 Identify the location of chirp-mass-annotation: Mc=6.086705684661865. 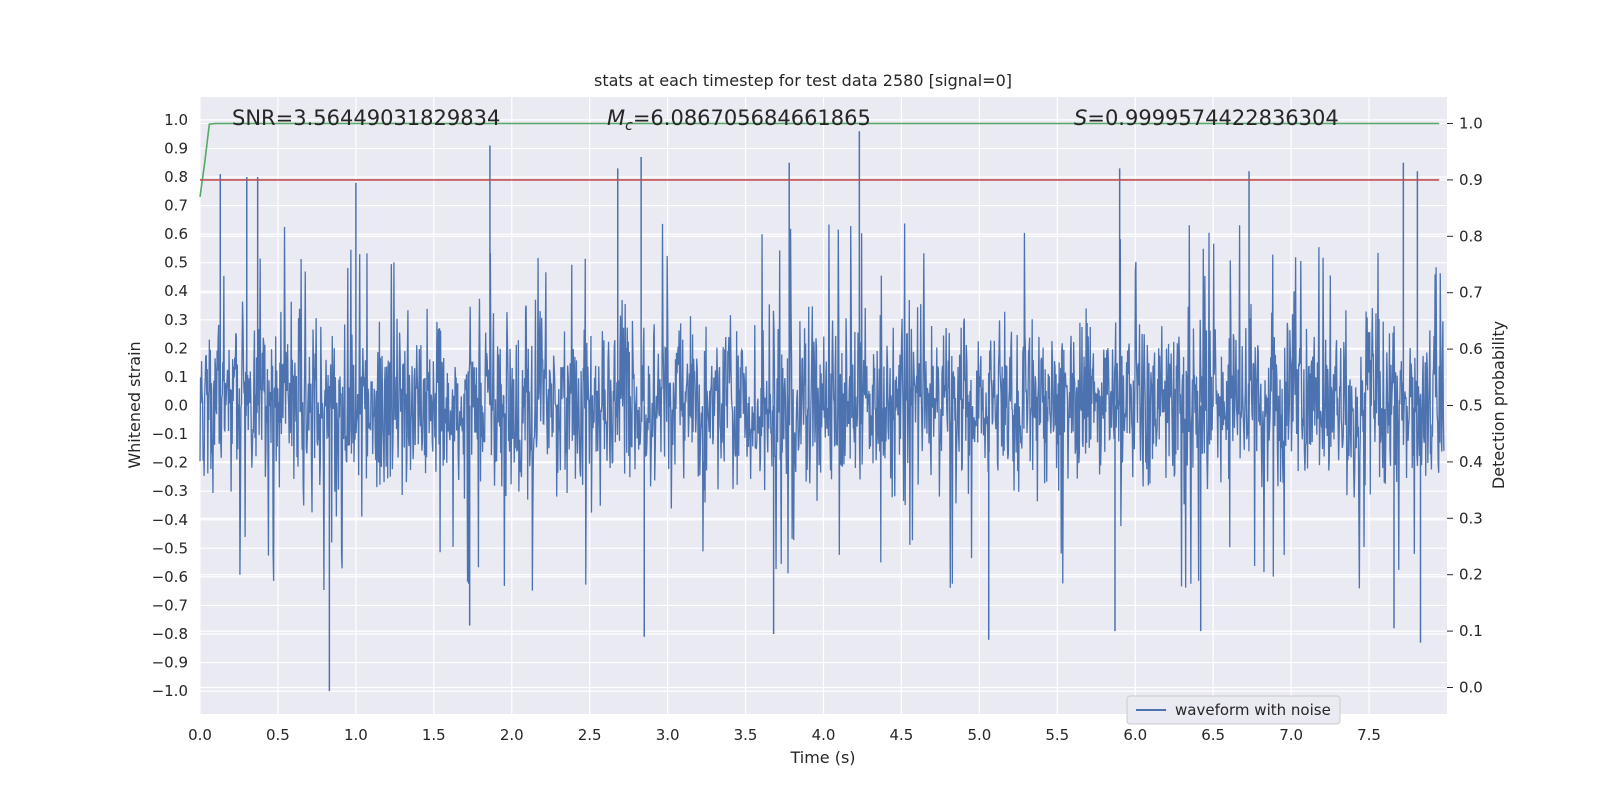
(739, 120).